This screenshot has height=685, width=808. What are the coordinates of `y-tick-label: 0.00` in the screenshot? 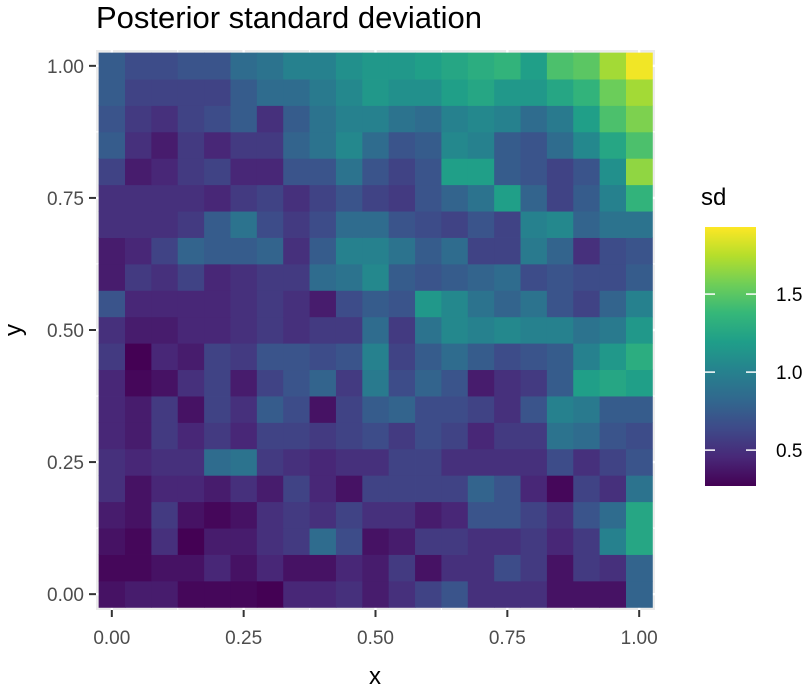 It's located at (65, 595).